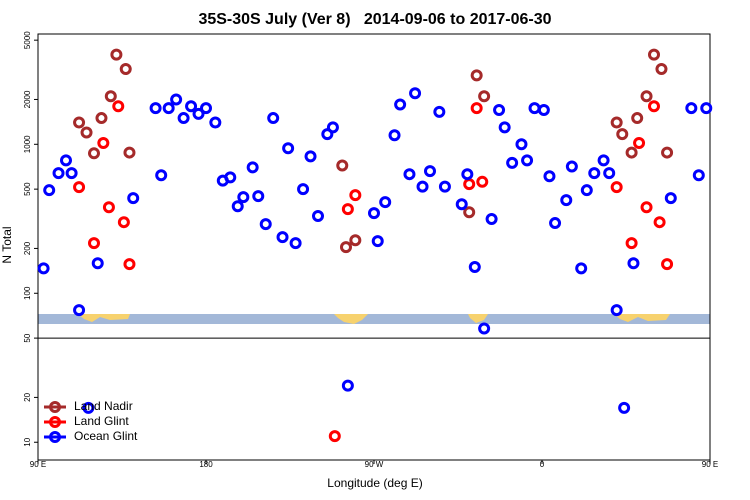 The height and width of the screenshot is (500, 750). Describe the element at coordinates (374, 483) in the screenshot. I see `x-axis-label: Longitude (deg E)` at that location.